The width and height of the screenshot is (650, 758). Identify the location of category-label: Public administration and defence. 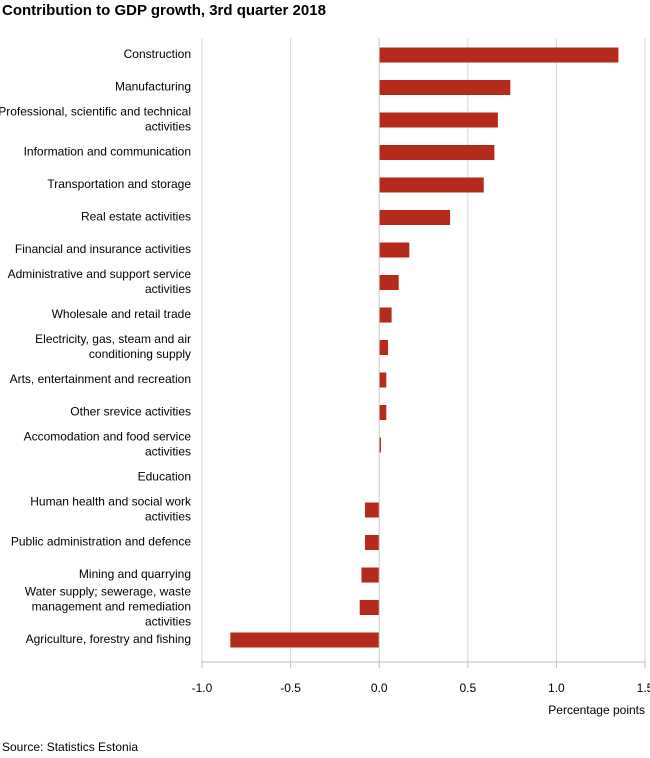
(101, 542).